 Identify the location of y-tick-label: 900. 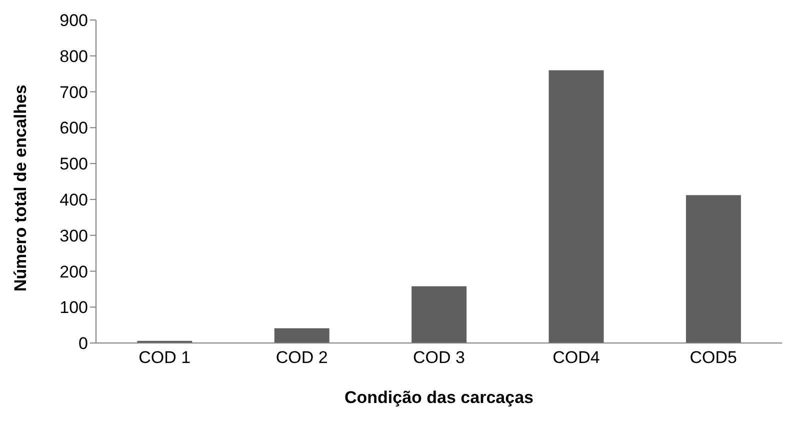
(74, 20).